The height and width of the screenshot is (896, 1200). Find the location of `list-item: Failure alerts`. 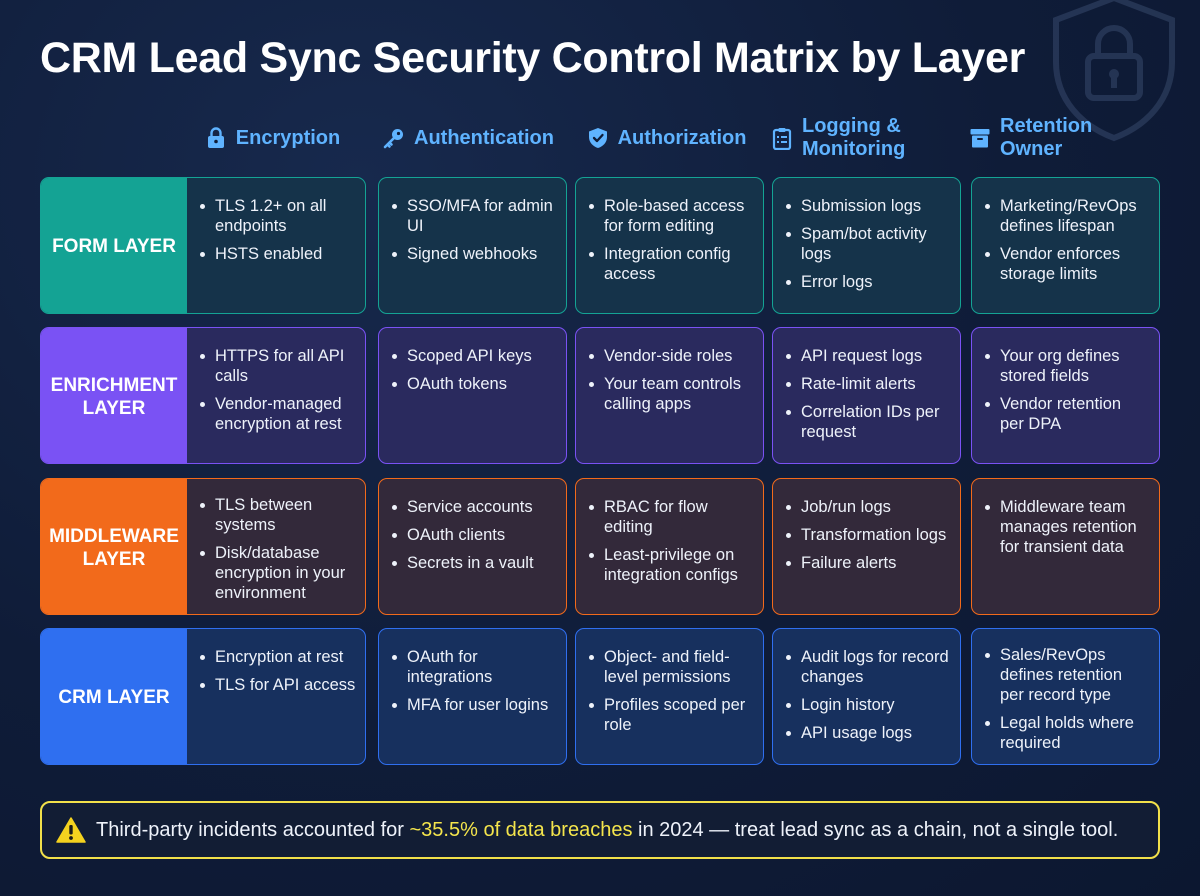

list-item: Failure alerts is located at coordinates (866, 563).